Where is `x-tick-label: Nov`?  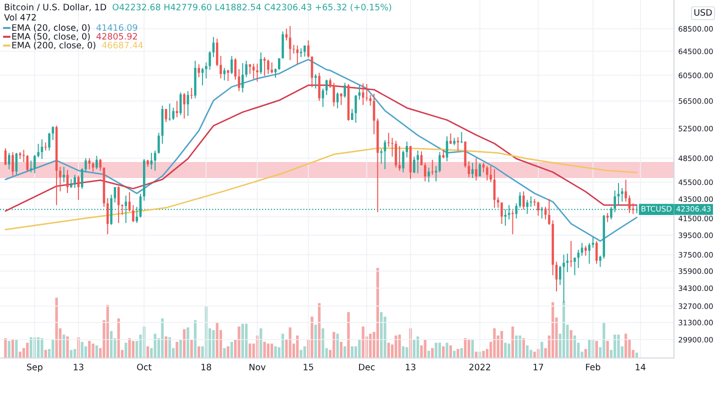
x-tick-label: Nov is located at coordinates (258, 367).